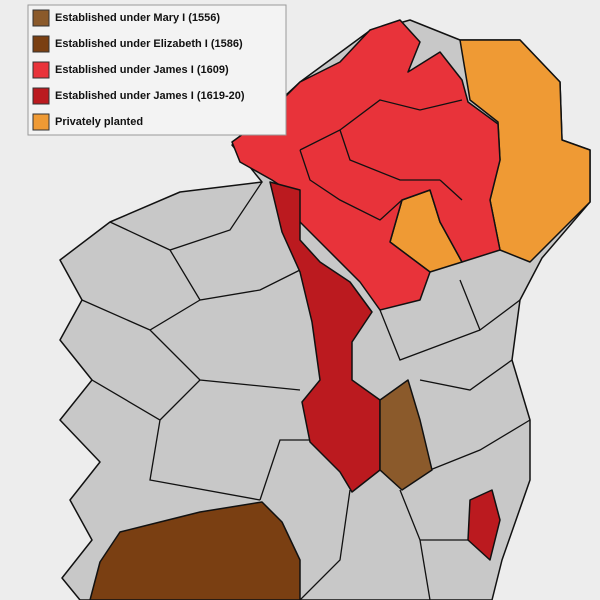 This screenshot has width=600, height=600. What do you see at coordinates (142, 70) in the screenshot?
I see `legend-label: Established under James I (1609)` at bounding box center [142, 70].